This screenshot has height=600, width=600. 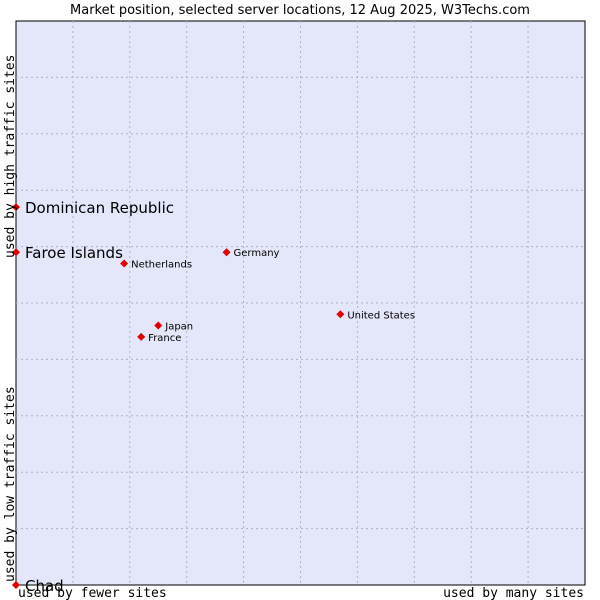 What do you see at coordinates (74, 253) in the screenshot?
I see `point-label-faroe-islands: Faroe Islands` at bounding box center [74, 253].